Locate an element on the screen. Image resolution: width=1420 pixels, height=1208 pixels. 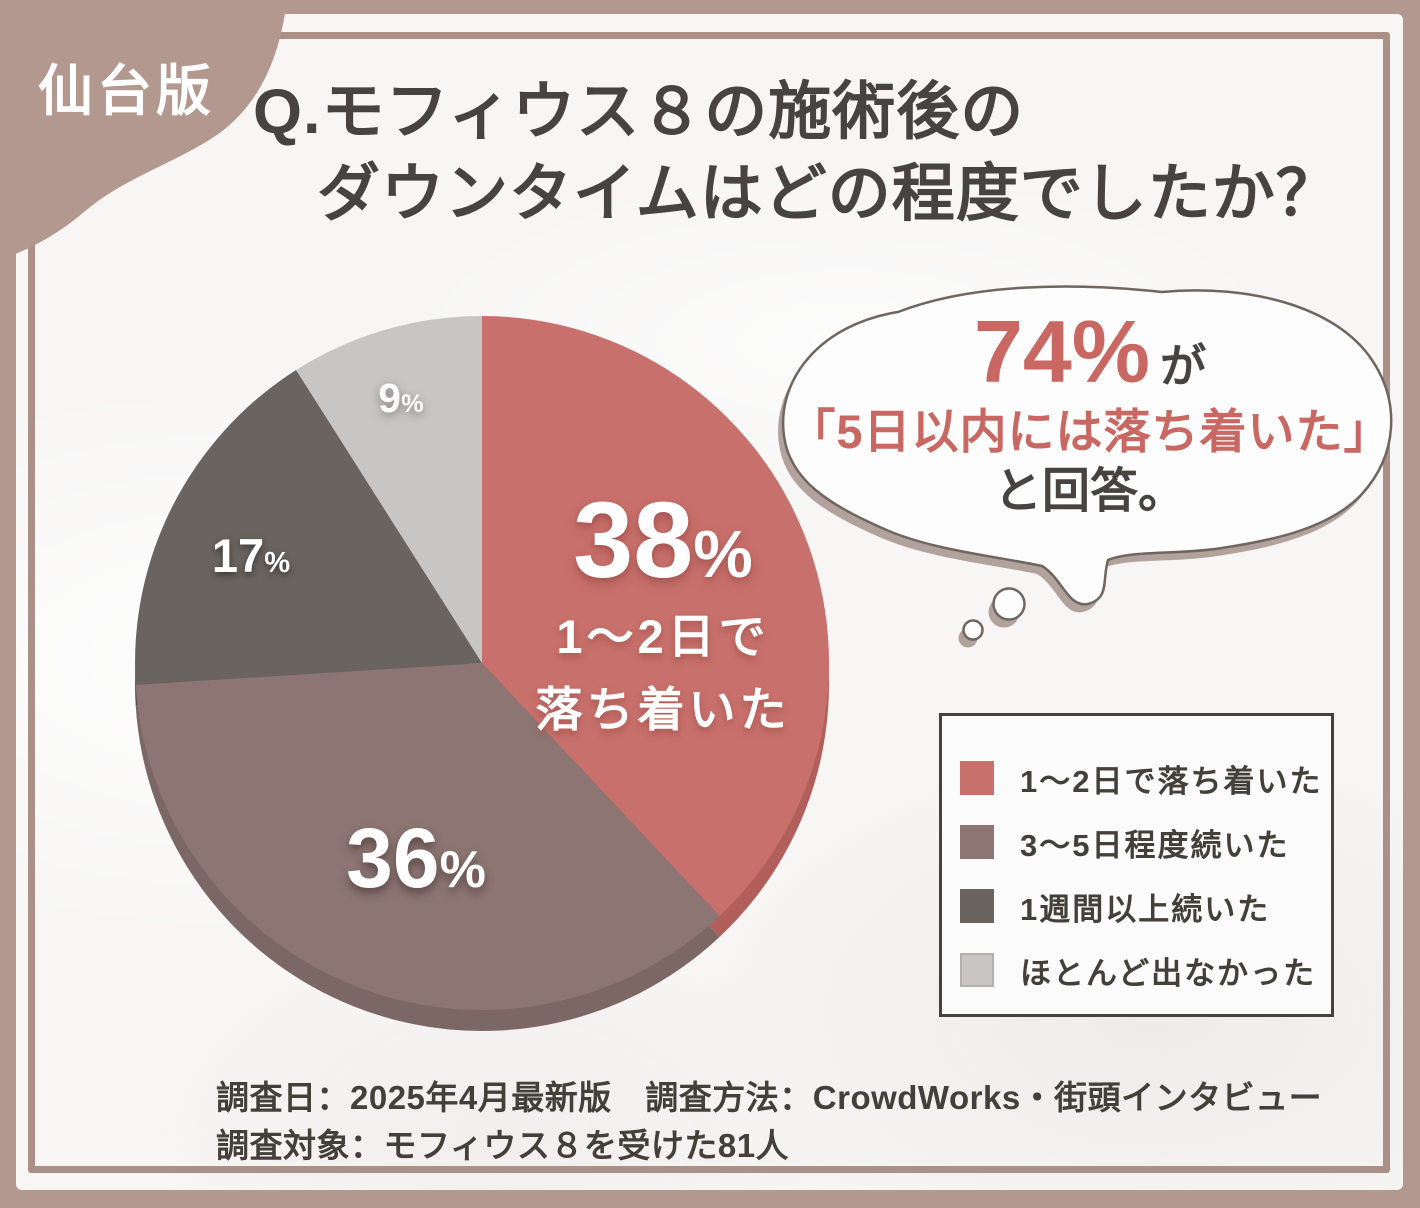
slice-value-38: 38% is located at coordinates (663, 540).